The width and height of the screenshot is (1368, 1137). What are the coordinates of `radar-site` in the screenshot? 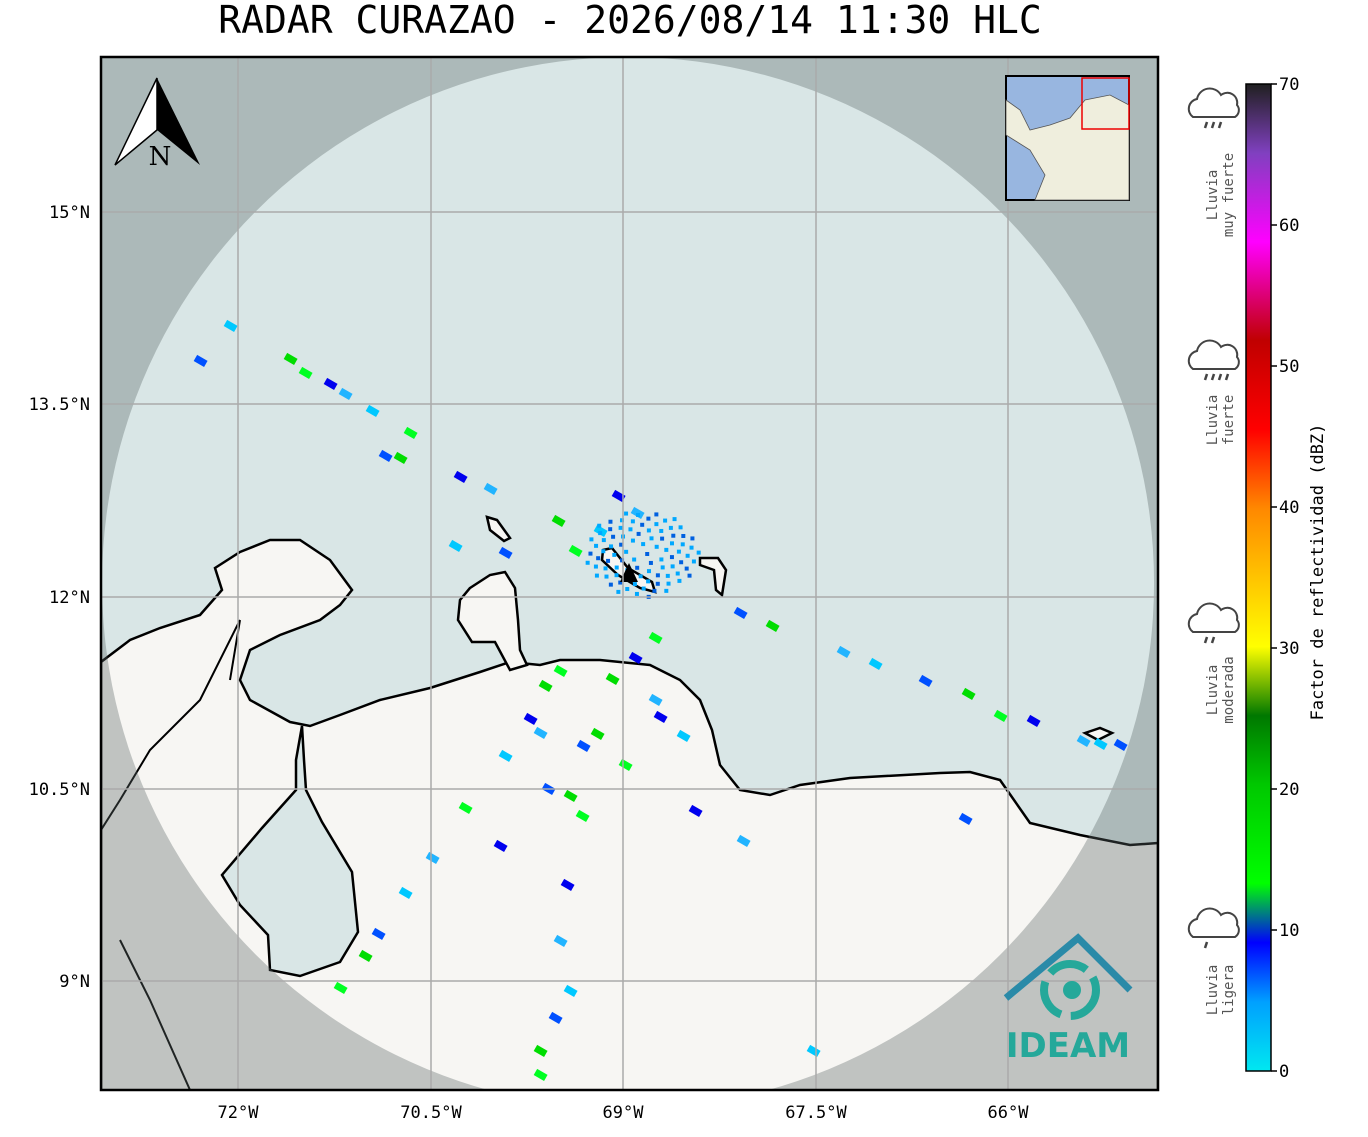 It's located at (629, 572).